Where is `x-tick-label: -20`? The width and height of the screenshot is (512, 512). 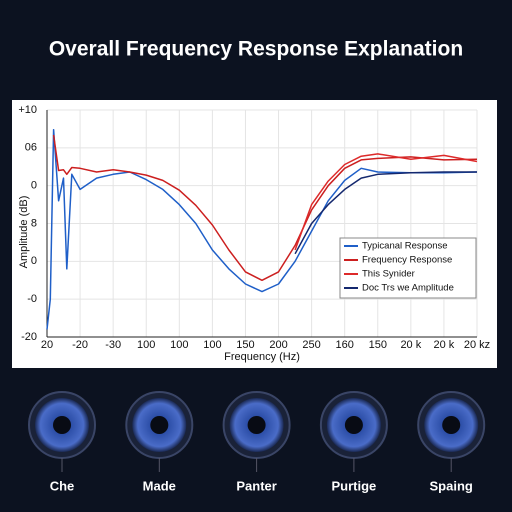 x-tick-label: -20 is located at coordinates (80, 345).